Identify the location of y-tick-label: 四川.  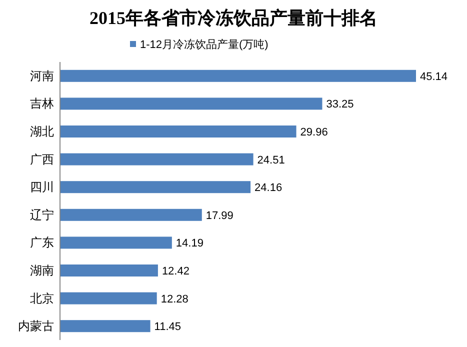
(42, 187).